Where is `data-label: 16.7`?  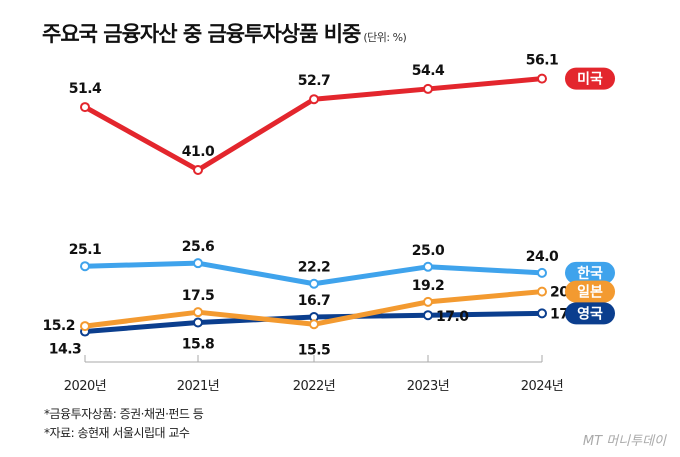 data-label: 16.7 is located at coordinates (314, 301).